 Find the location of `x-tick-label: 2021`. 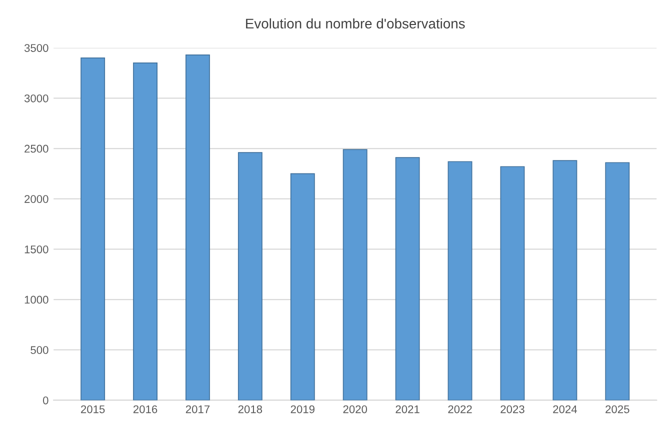

x-tick-label: 2021 is located at coordinates (408, 409).